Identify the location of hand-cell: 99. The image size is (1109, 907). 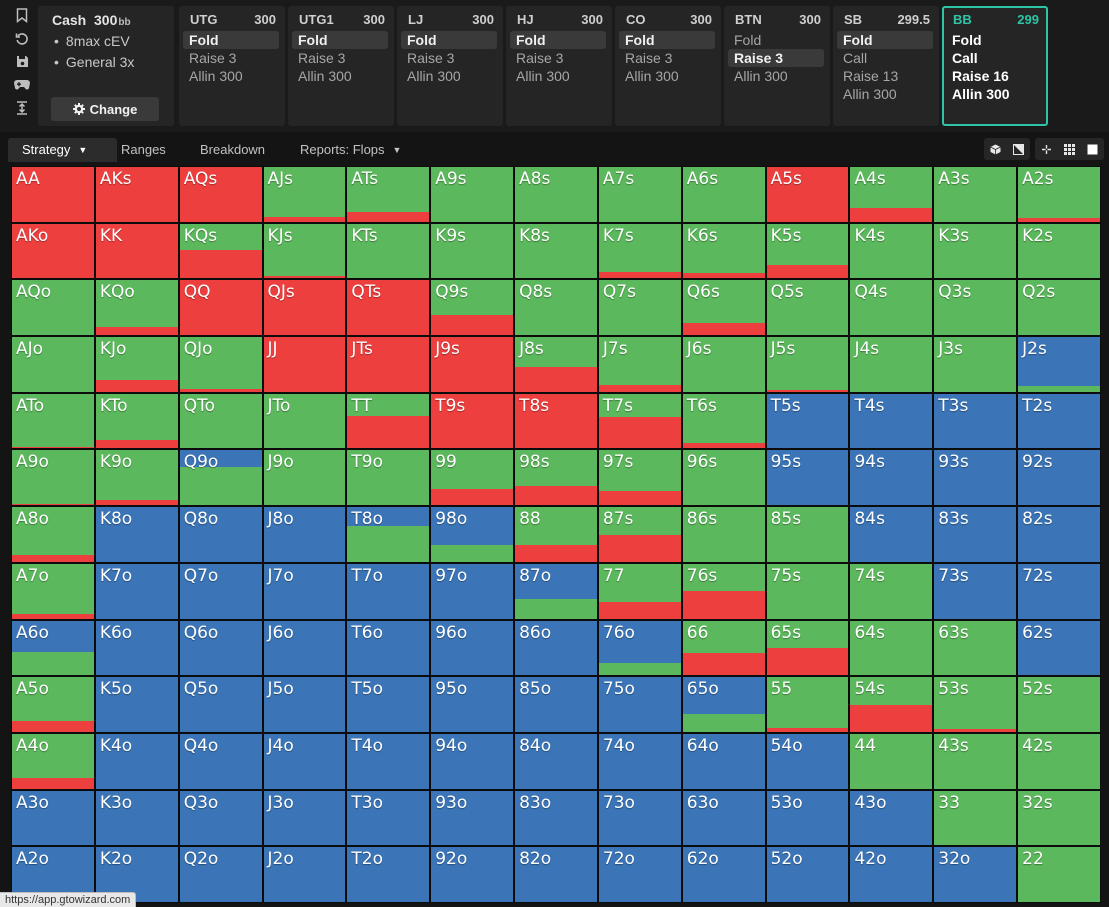
(472, 478).